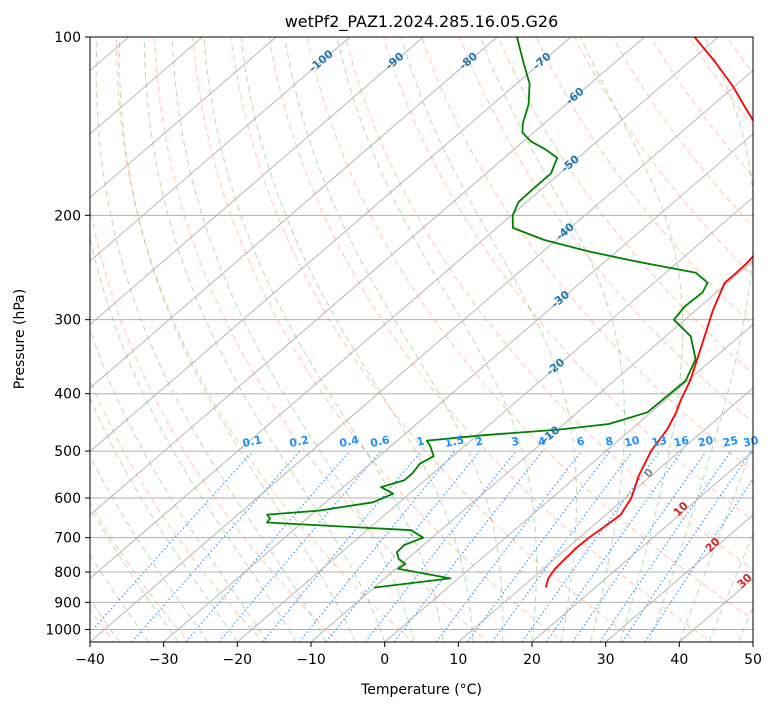 The image size is (775, 708). I want to click on mixing-ratio-label: 0.6, so click(380, 441).